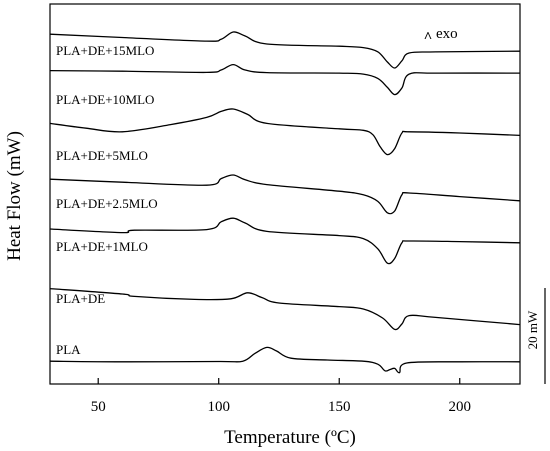  I want to click on x-tick-label: 150, so click(339, 407).